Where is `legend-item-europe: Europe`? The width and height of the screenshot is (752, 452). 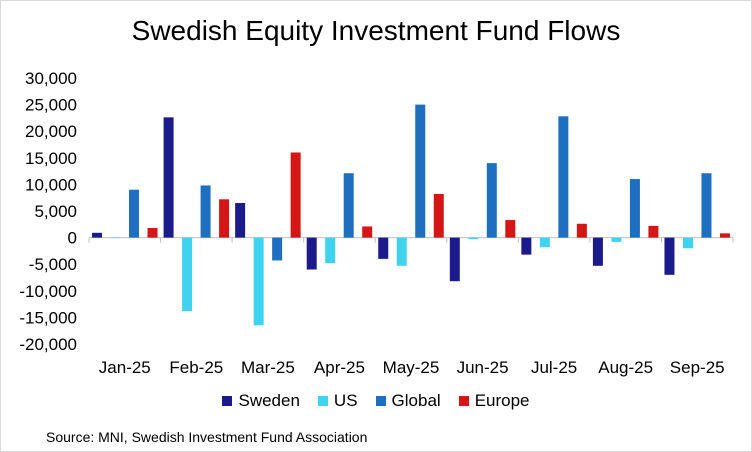
legend-item-europe: Europe is located at coordinates (494, 401).